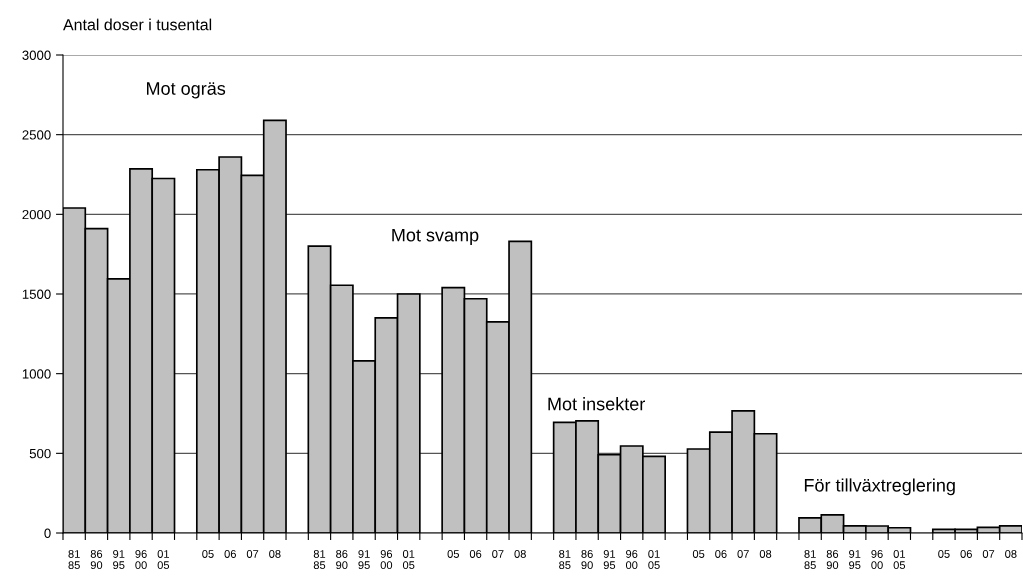  What do you see at coordinates (36, 135) in the screenshot?
I see `y-tick-label: 2500` at bounding box center [36, 135].